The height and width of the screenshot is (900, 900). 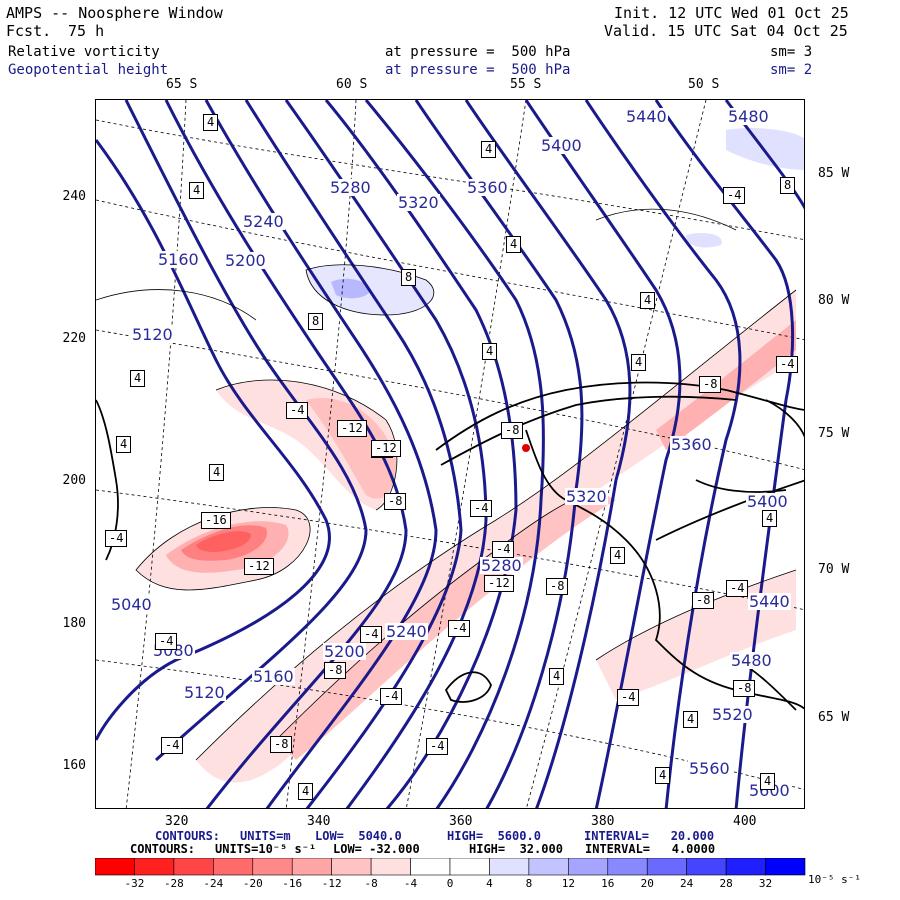 I want to click on contour-info-vort-units: UNITS=10⁻⁵ s⁻¹, so click(x=266, y=849).